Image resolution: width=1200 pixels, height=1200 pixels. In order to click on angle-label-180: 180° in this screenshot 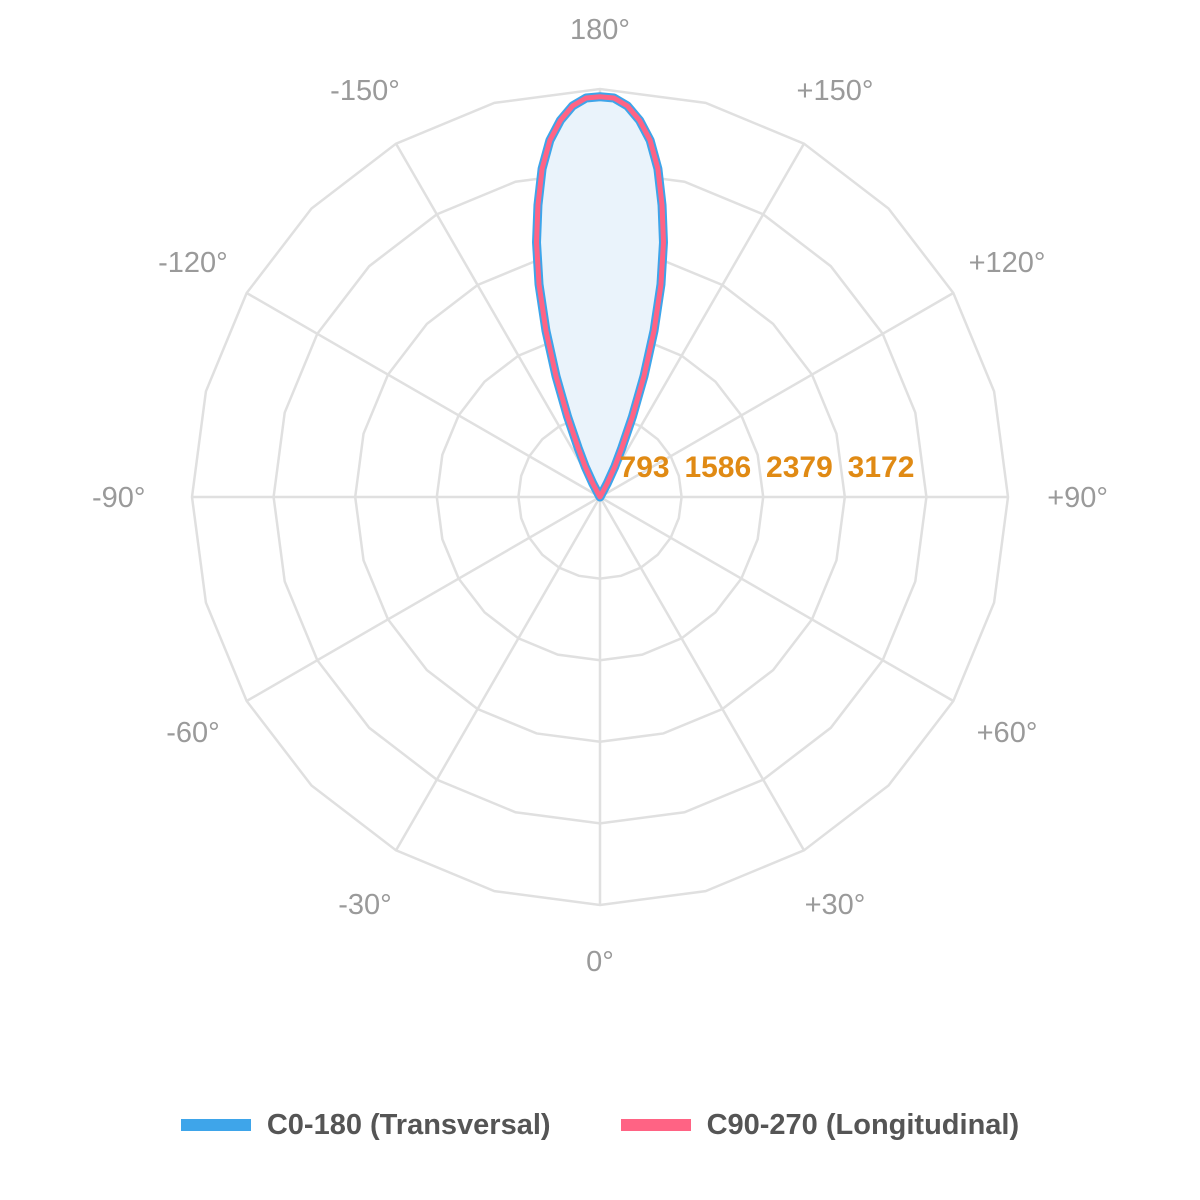, I will do `click(600, 30)`.